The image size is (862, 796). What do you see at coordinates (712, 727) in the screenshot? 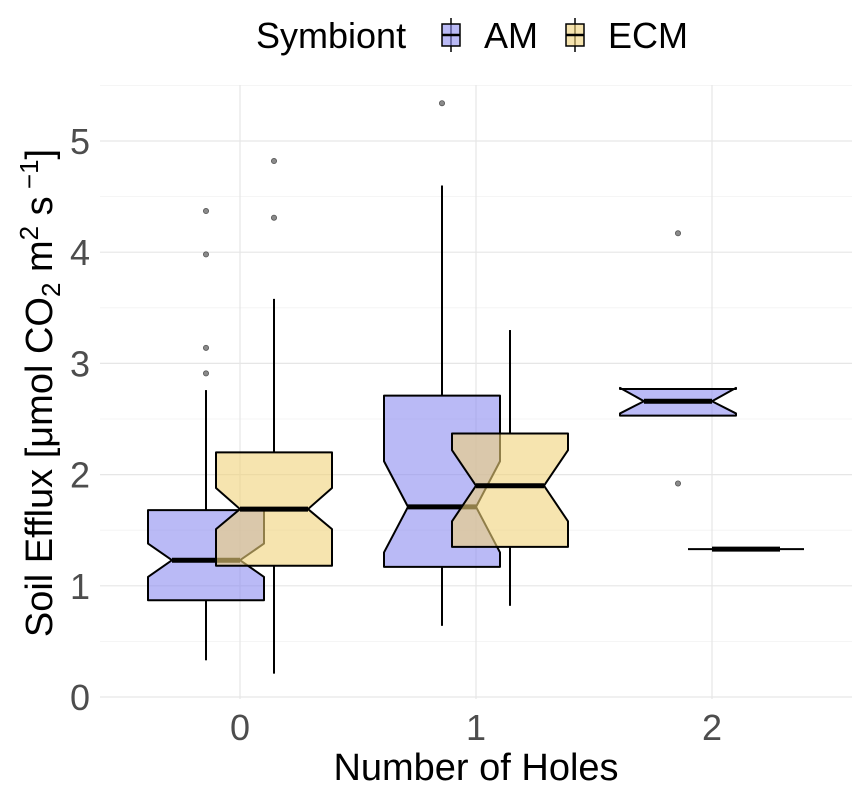
I see `x-tick-label: 2` at bounding box center [712, 727].